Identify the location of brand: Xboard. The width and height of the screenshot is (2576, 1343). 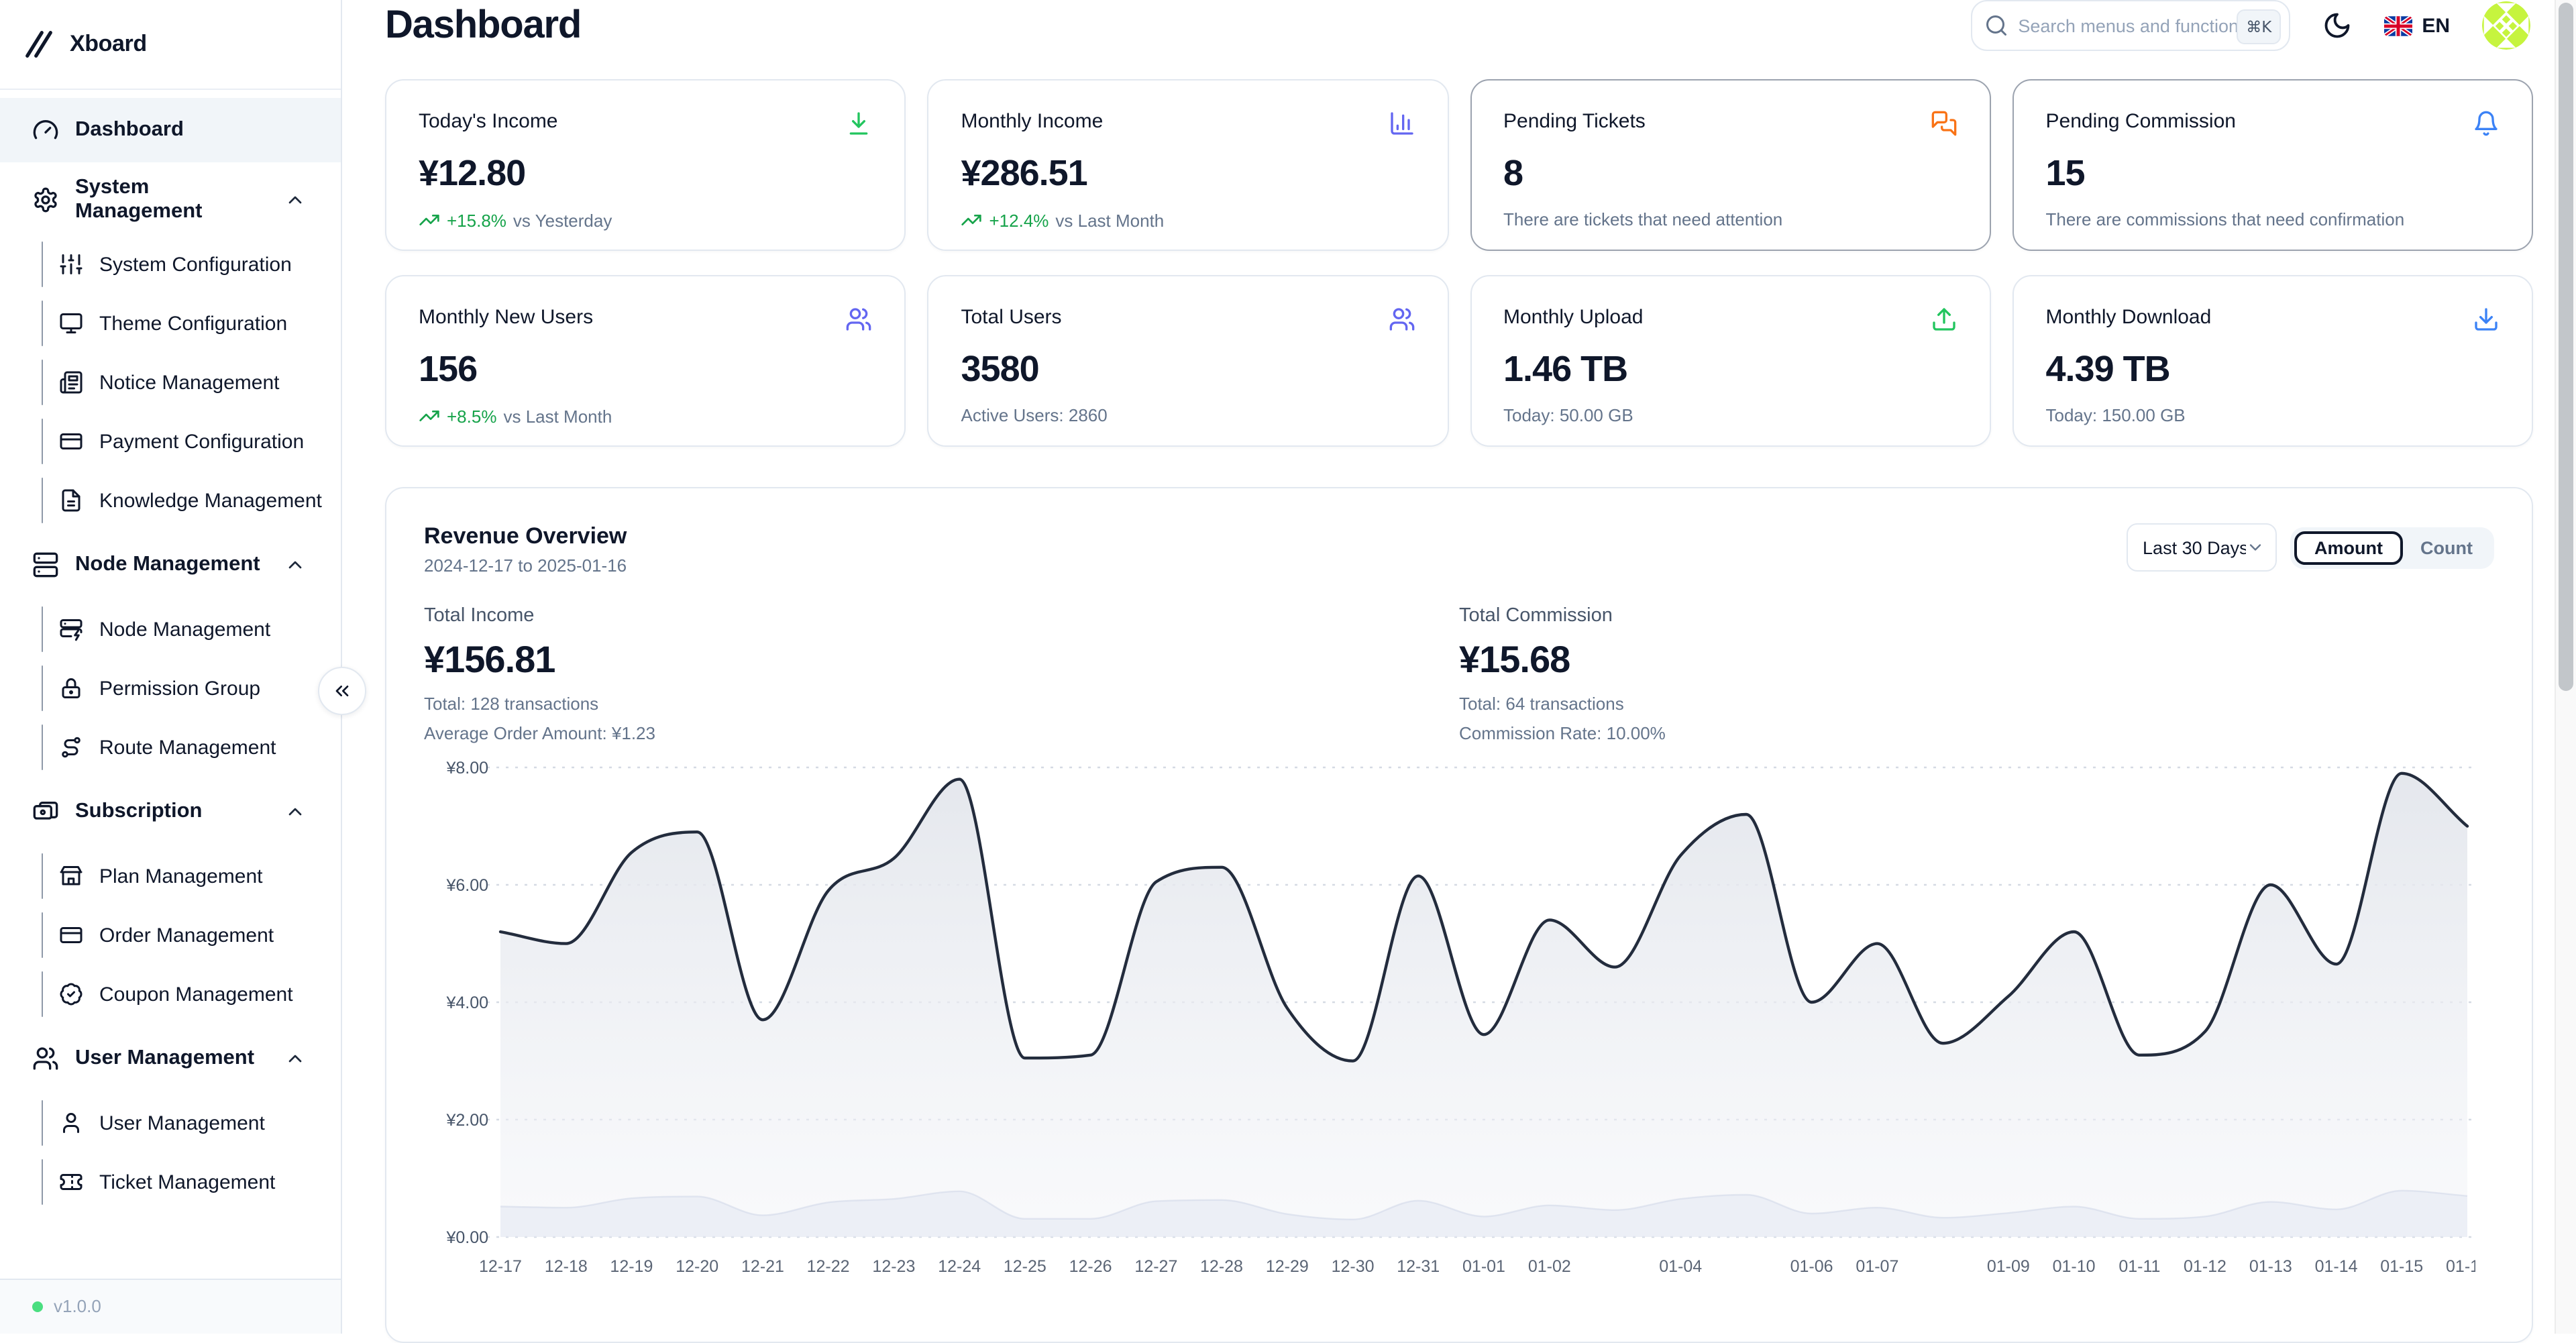
(170, 45).